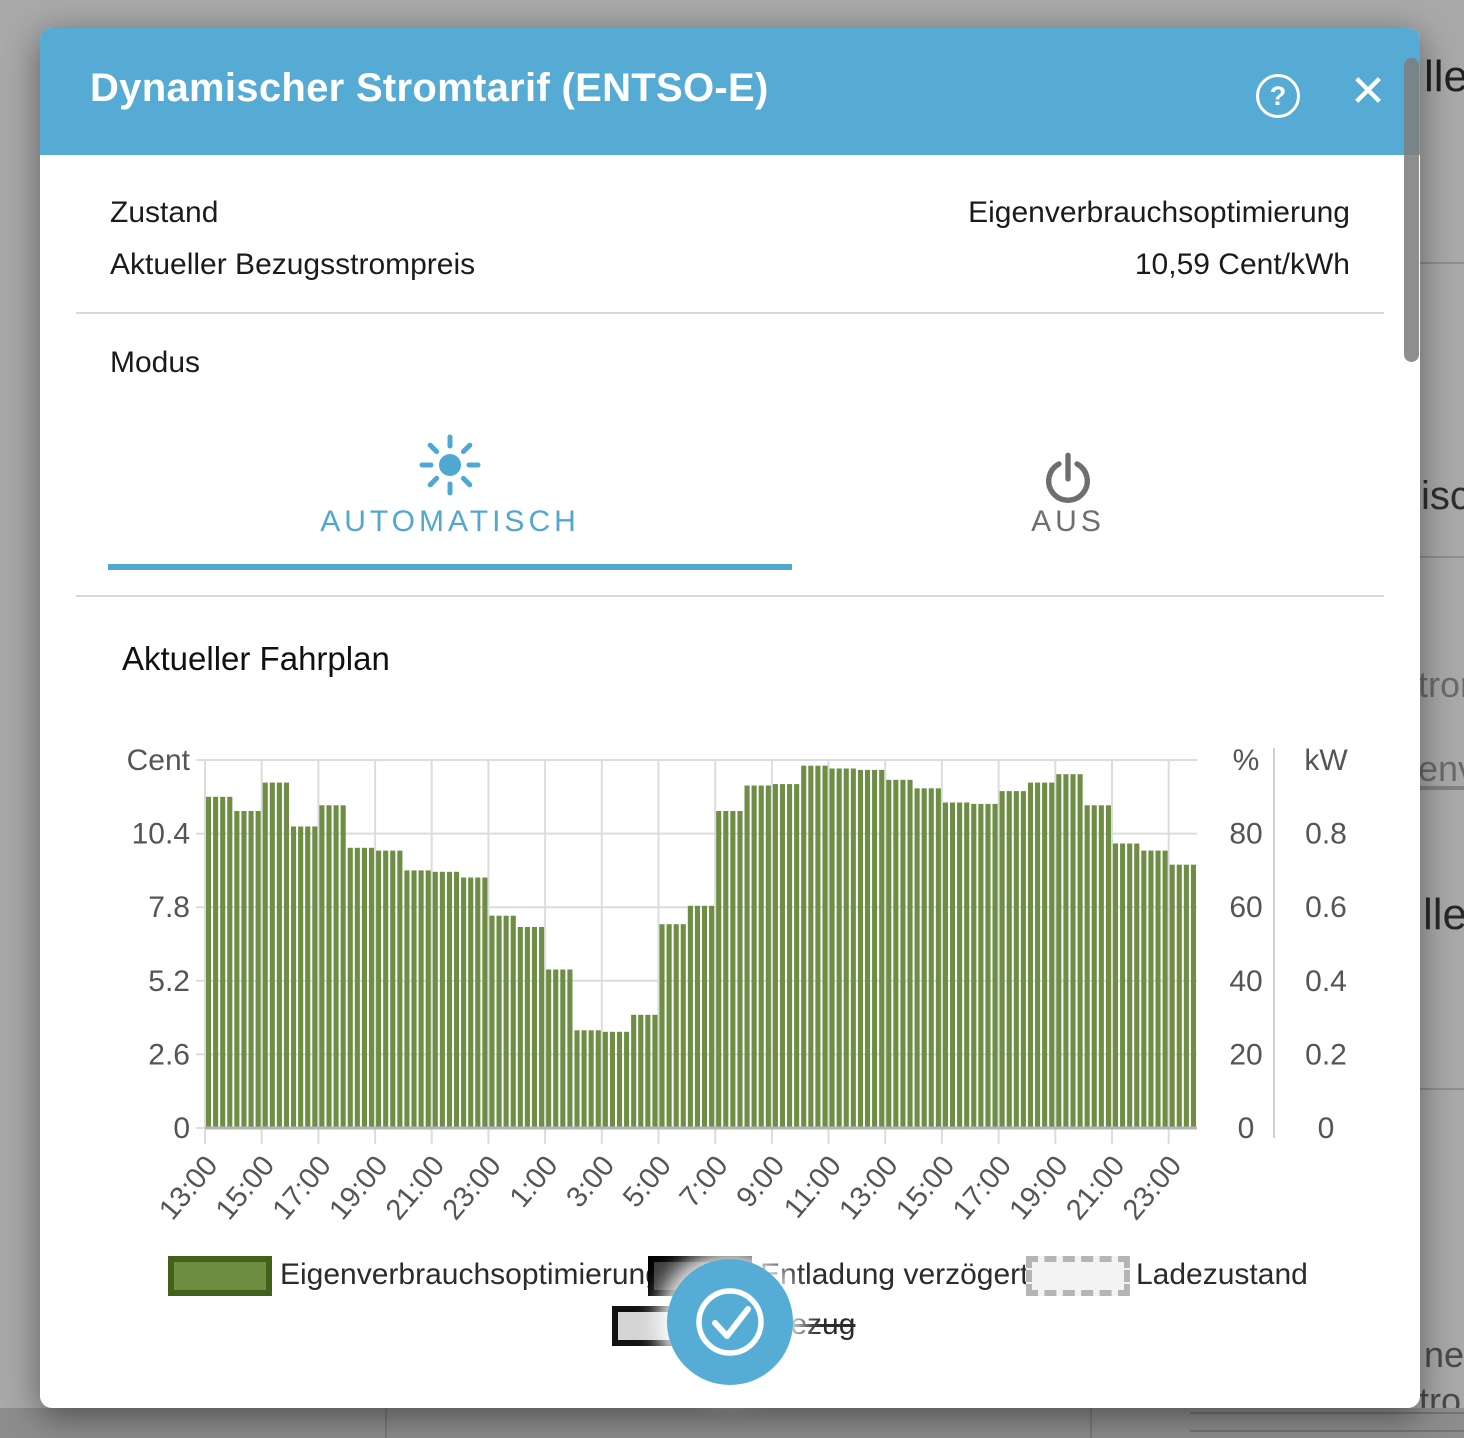 The width and height of the screenshot is (1464, 1438). What do you see at coordinates (1222, 1274) in the screenshot?
I see `legend-label: Ladezustand` at bounding box center [1222, 1274].